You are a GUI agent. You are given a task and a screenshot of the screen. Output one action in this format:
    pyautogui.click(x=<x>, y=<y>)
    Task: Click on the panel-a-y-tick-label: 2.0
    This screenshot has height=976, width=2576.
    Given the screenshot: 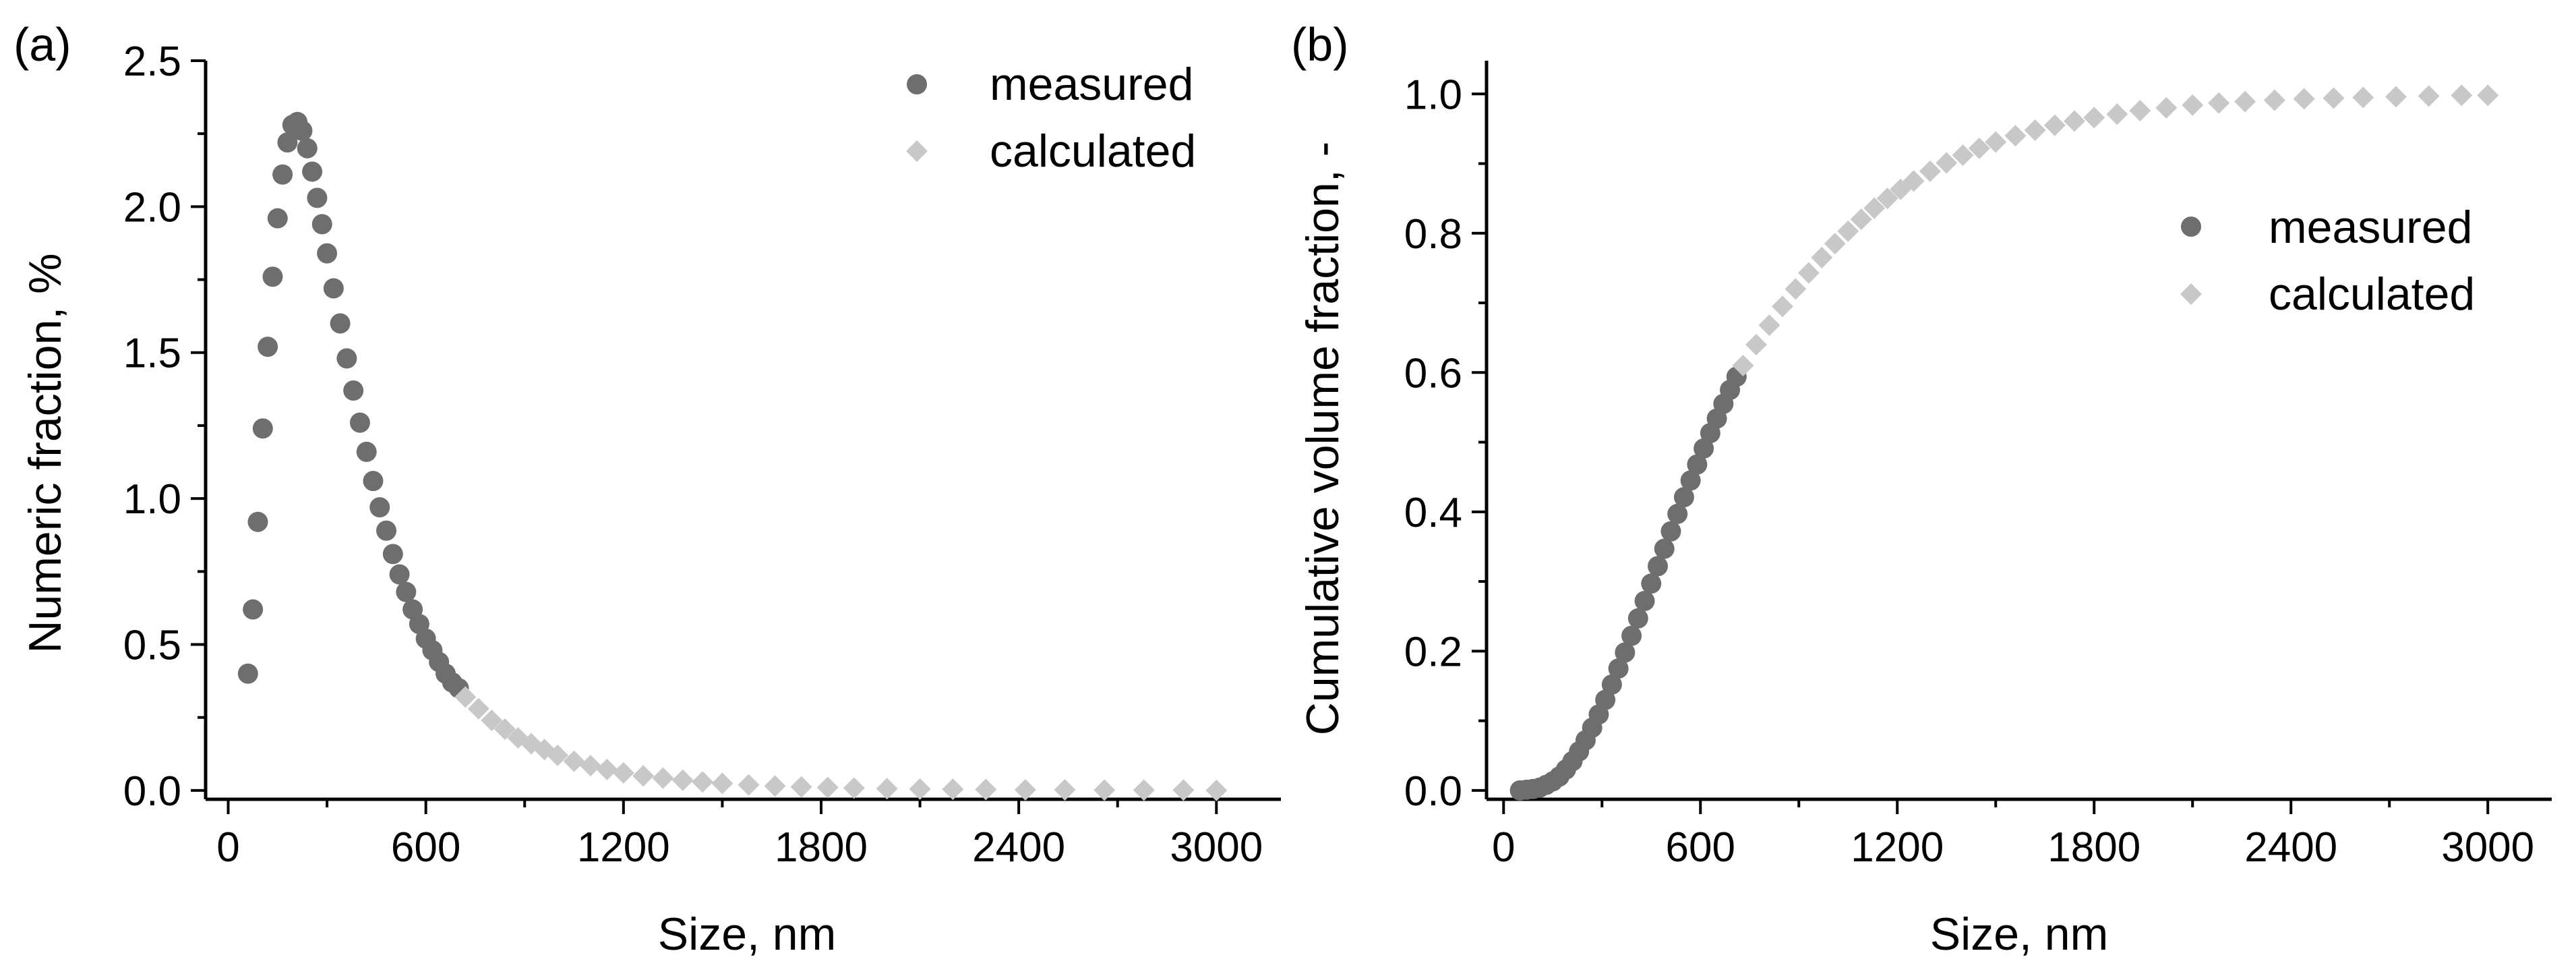 What is the action you would take?
    pyautogui.click(x=152, y=207)
    